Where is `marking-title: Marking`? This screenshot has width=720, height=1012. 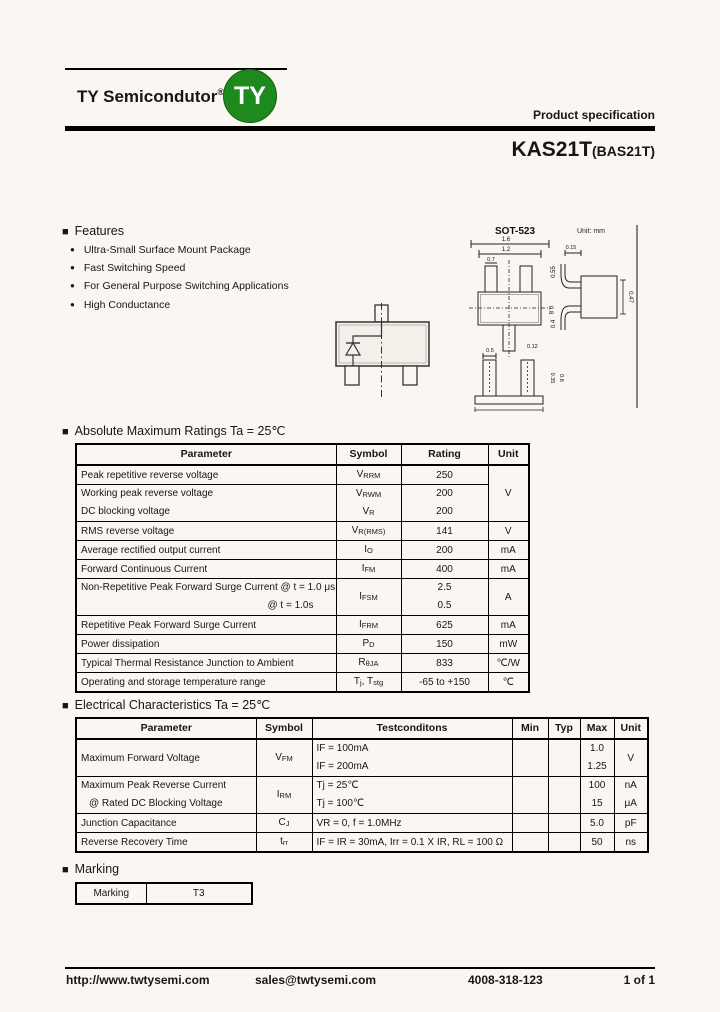 marking-title: Marking is located at coordinates (97, 869).